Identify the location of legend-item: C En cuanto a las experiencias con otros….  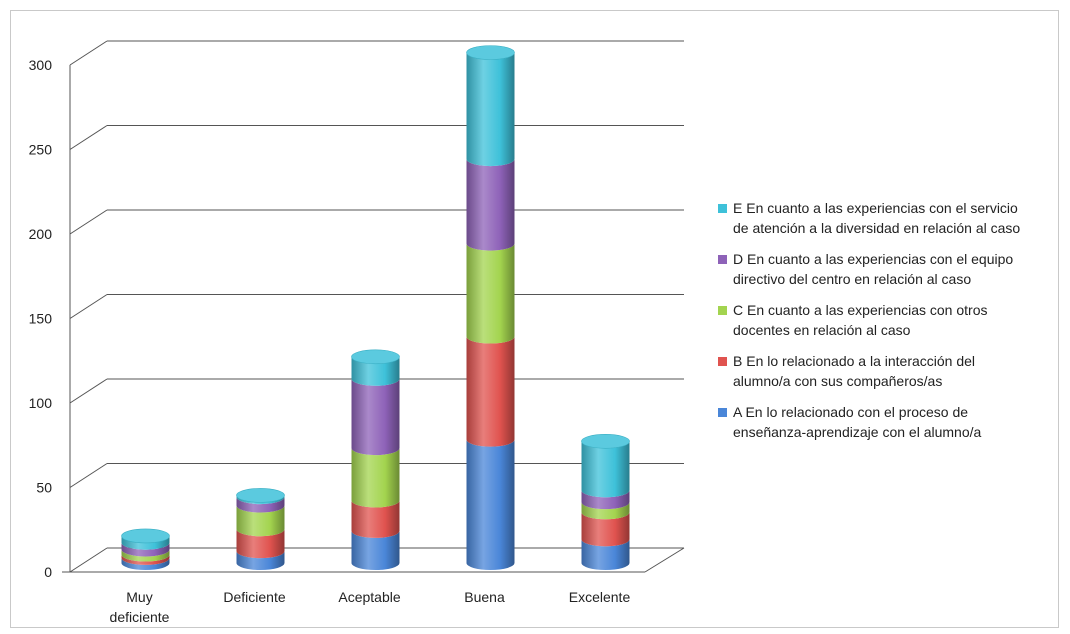
(888, 320).